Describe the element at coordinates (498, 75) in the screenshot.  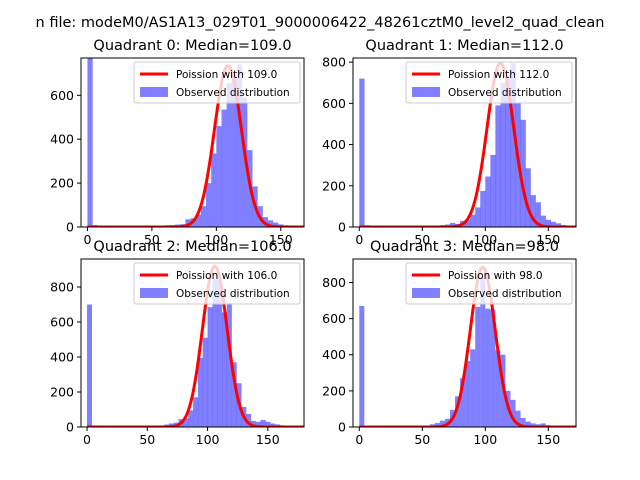
I see `legend-poisson-label: Poission with 112.0` at that location.